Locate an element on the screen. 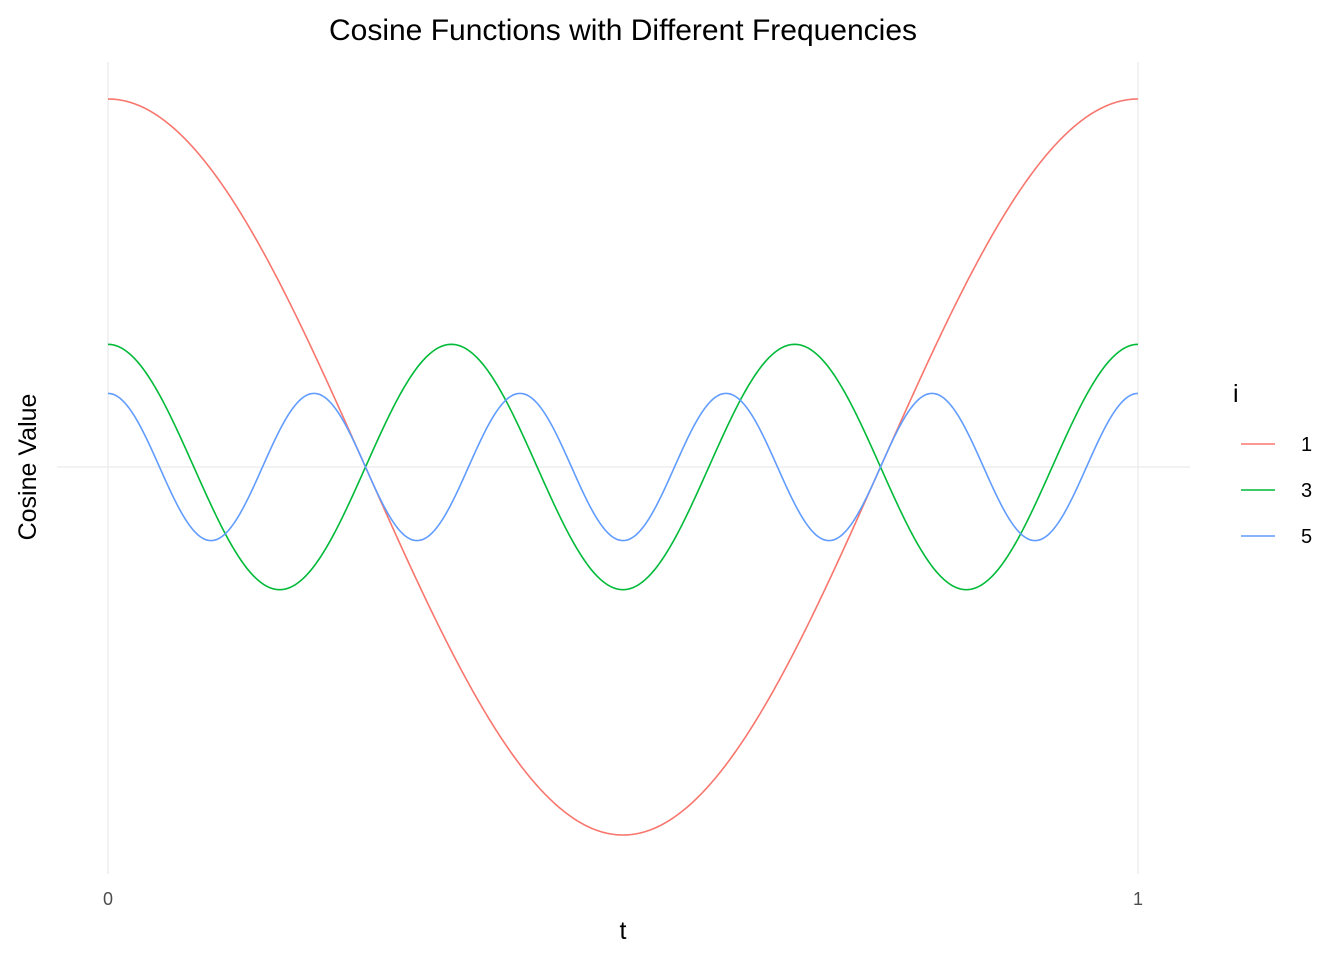 Image resolution: width=1344 pixels, height=960 pixels. x-tick-label-0: 0 is located at coordinates (108, 899).